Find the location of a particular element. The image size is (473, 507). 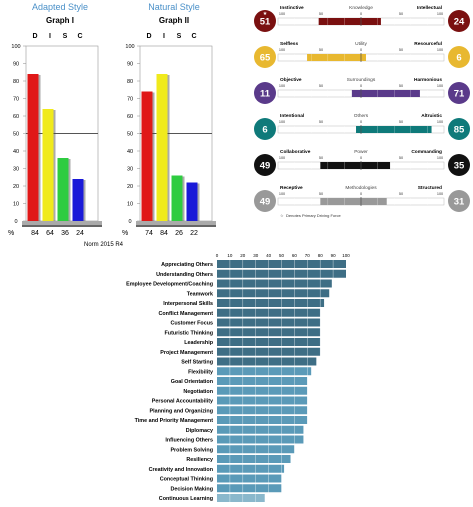

right-label: Altruistic is located at coordinates (431, 116).